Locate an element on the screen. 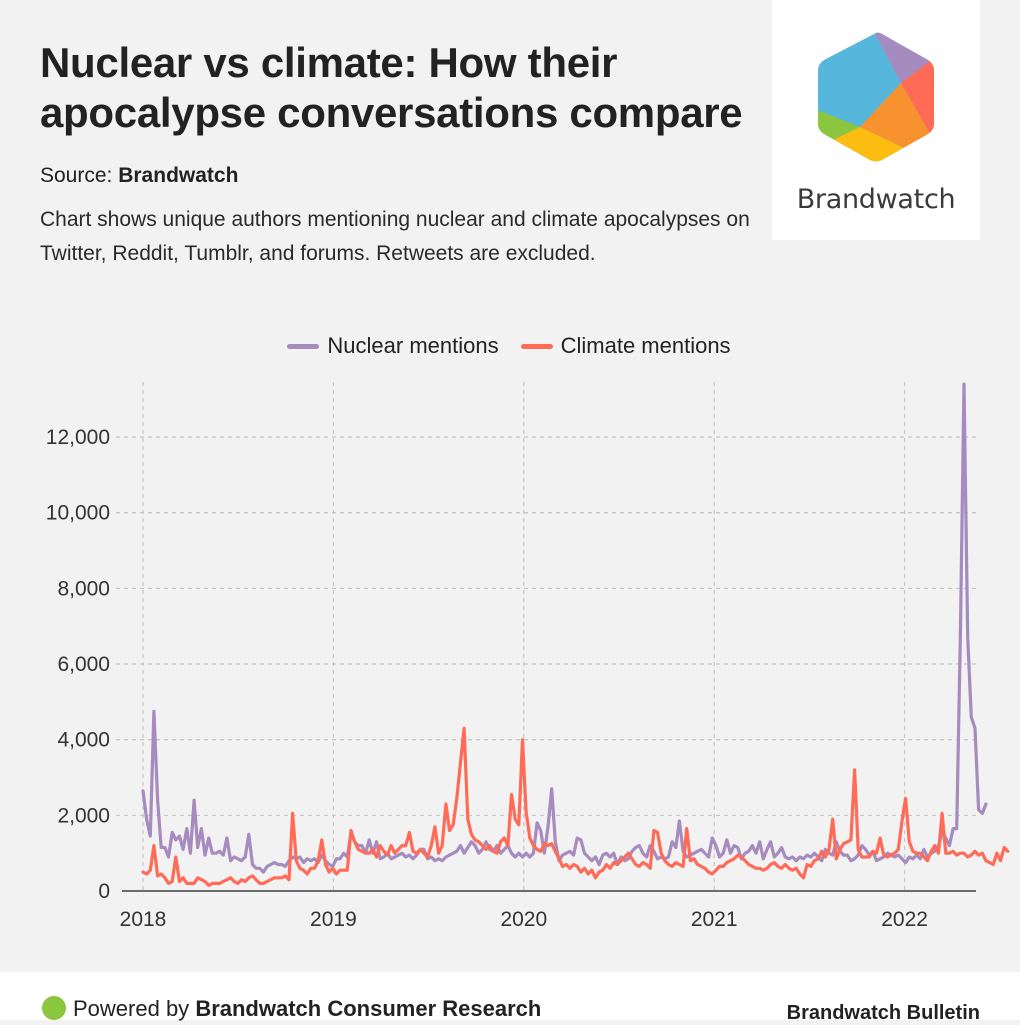  y-tick-label: 10,000 is located at coordinates (78, 513).